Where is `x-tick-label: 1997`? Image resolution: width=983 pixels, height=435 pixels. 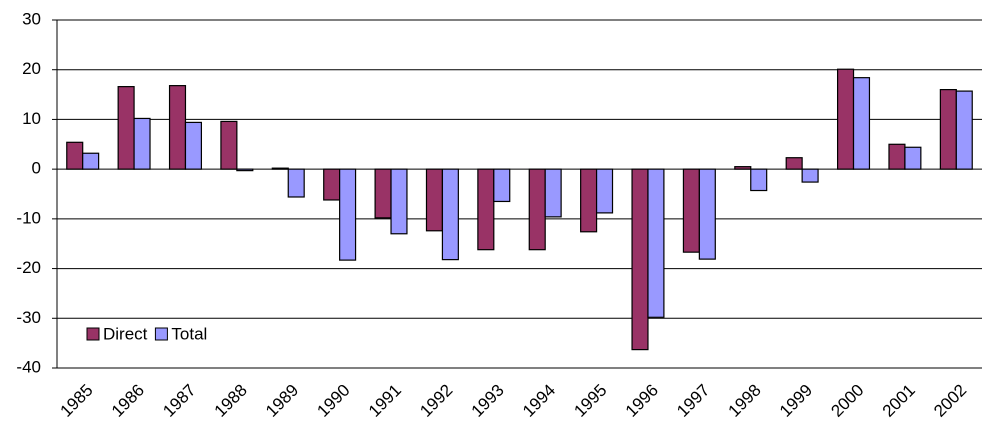
x-tick-label: 1997 is located at coordinates (693, 401).